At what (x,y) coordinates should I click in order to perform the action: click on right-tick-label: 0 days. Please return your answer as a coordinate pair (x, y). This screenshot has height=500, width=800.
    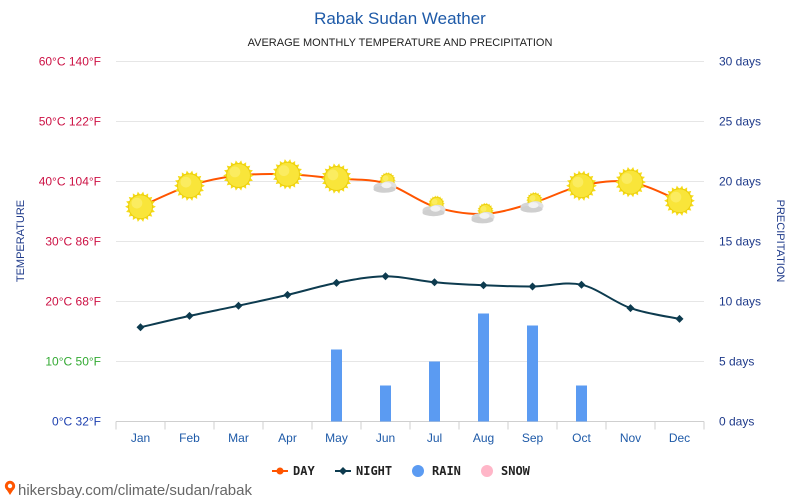
    Looking at the image, I should click on (736, 422).